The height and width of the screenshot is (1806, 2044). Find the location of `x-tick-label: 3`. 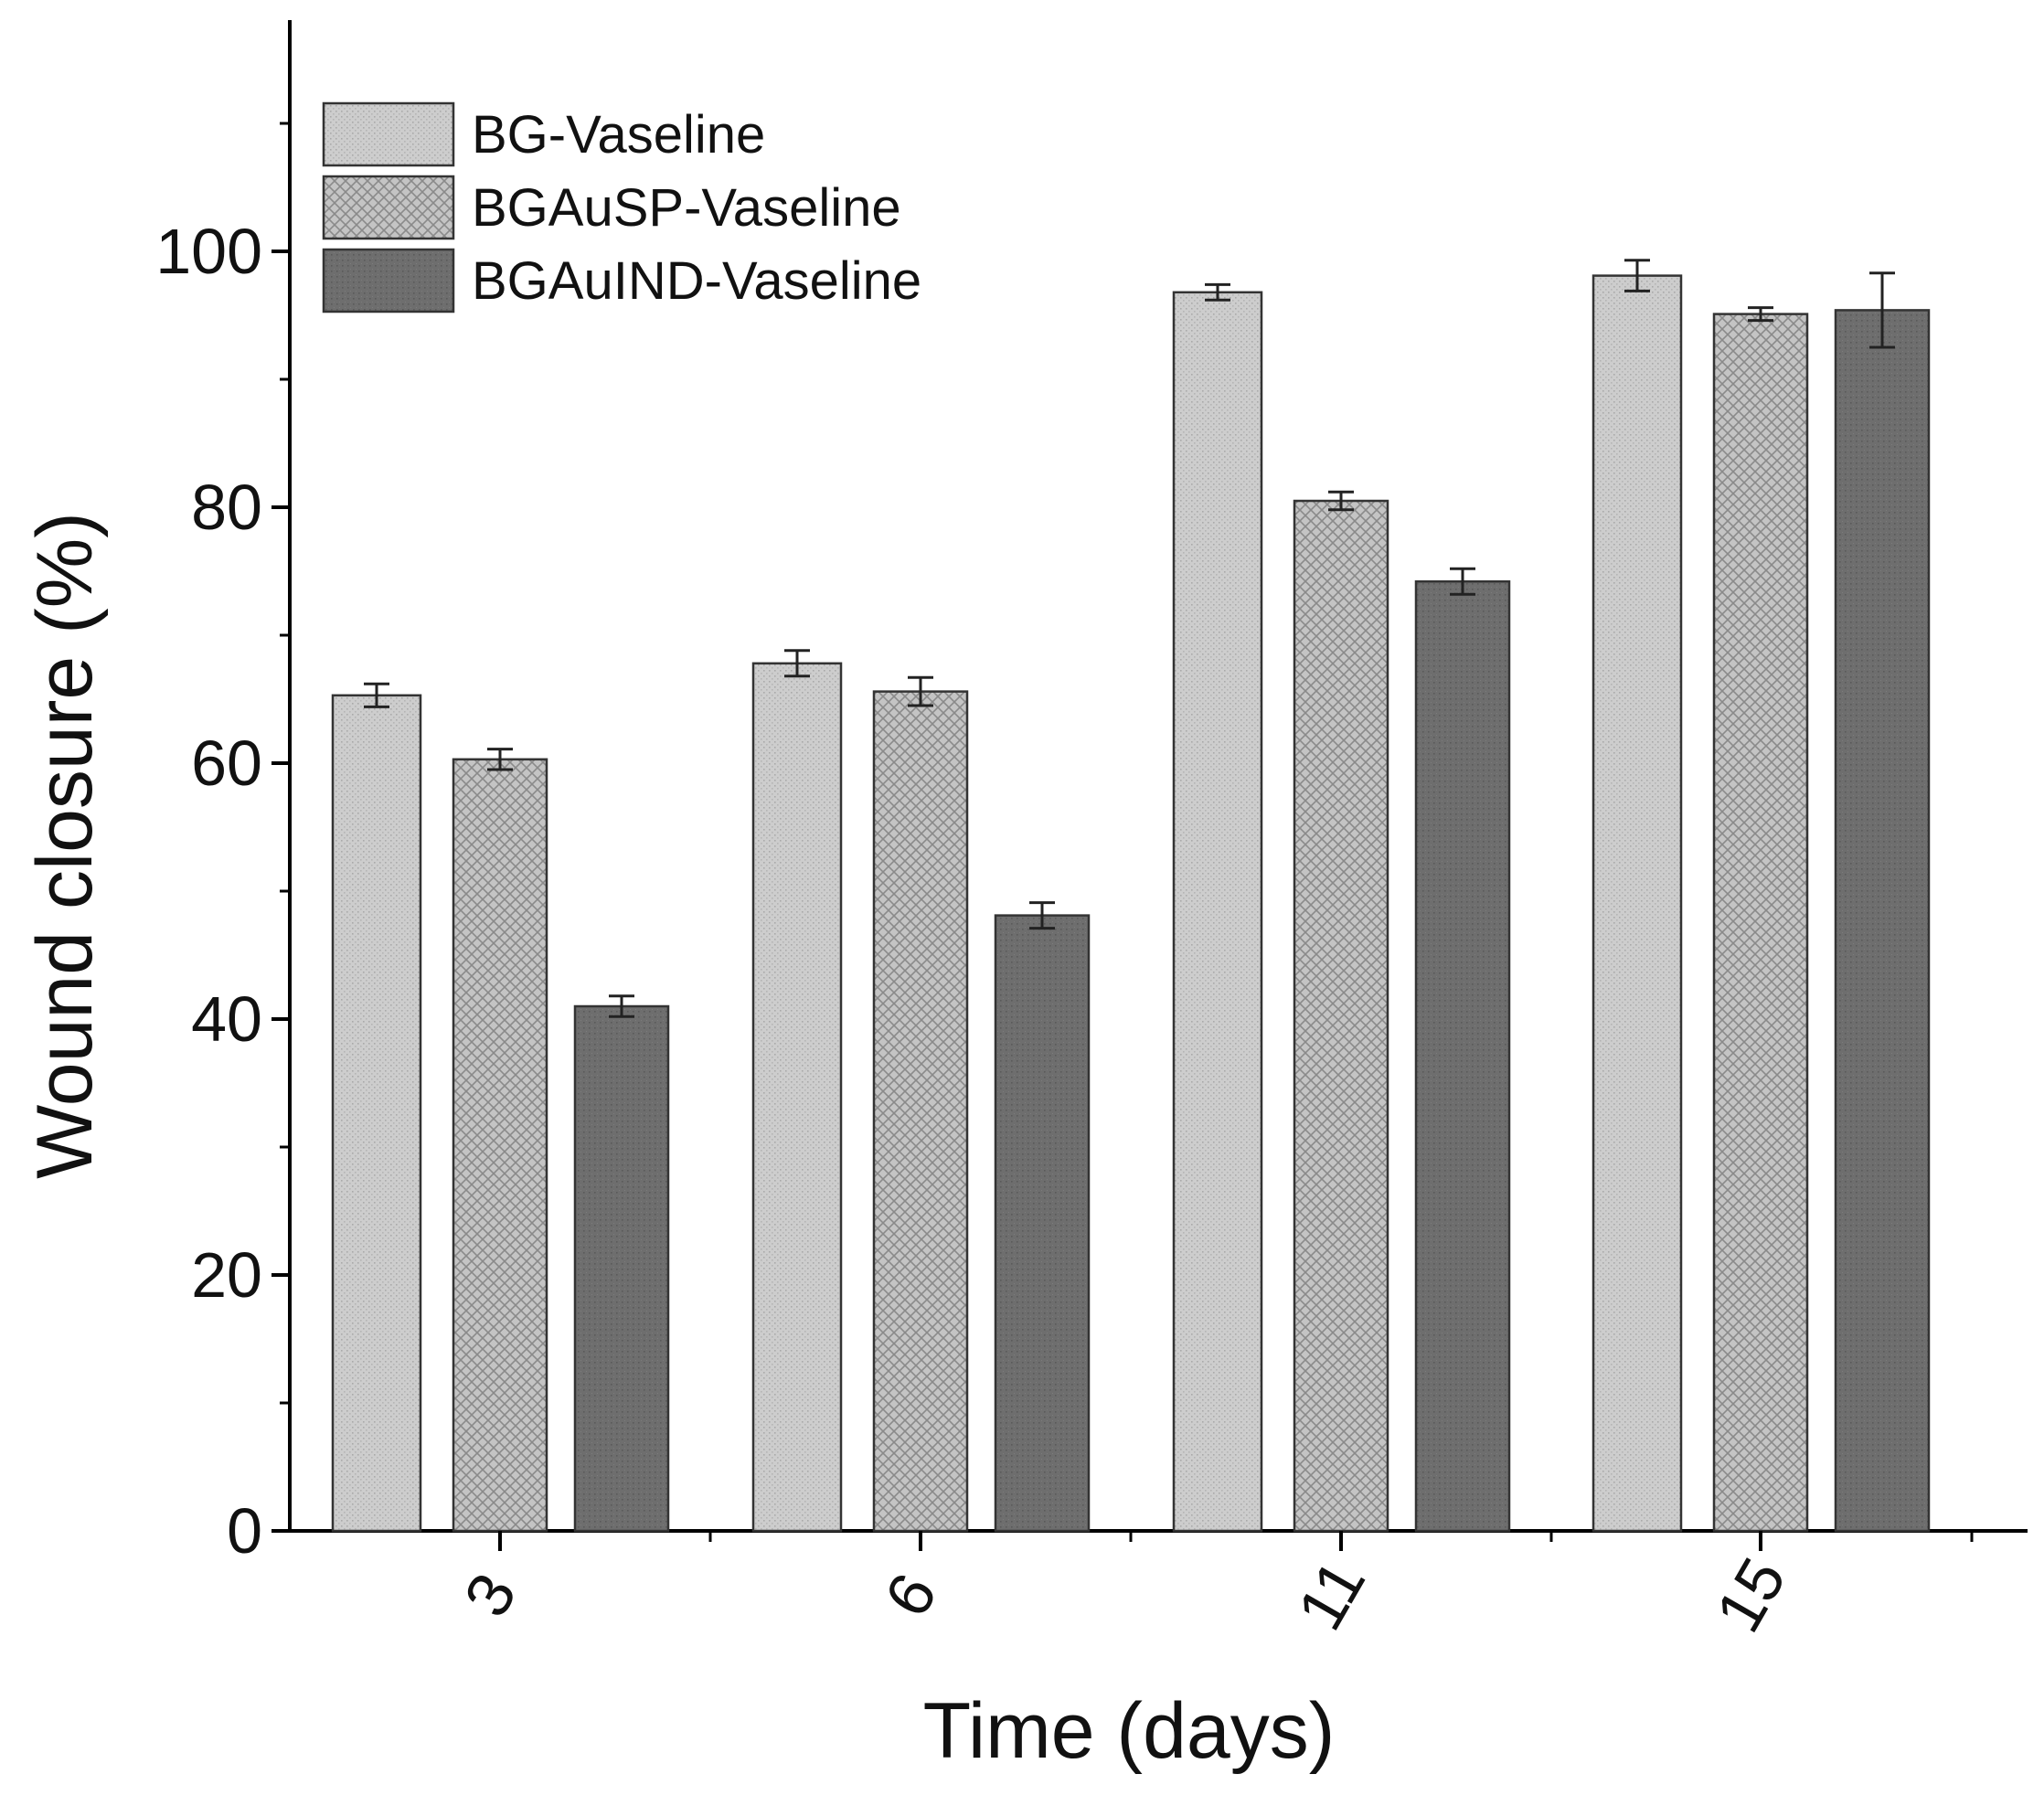

x-tick-label: 3 is located at coordinates (490, 1595).